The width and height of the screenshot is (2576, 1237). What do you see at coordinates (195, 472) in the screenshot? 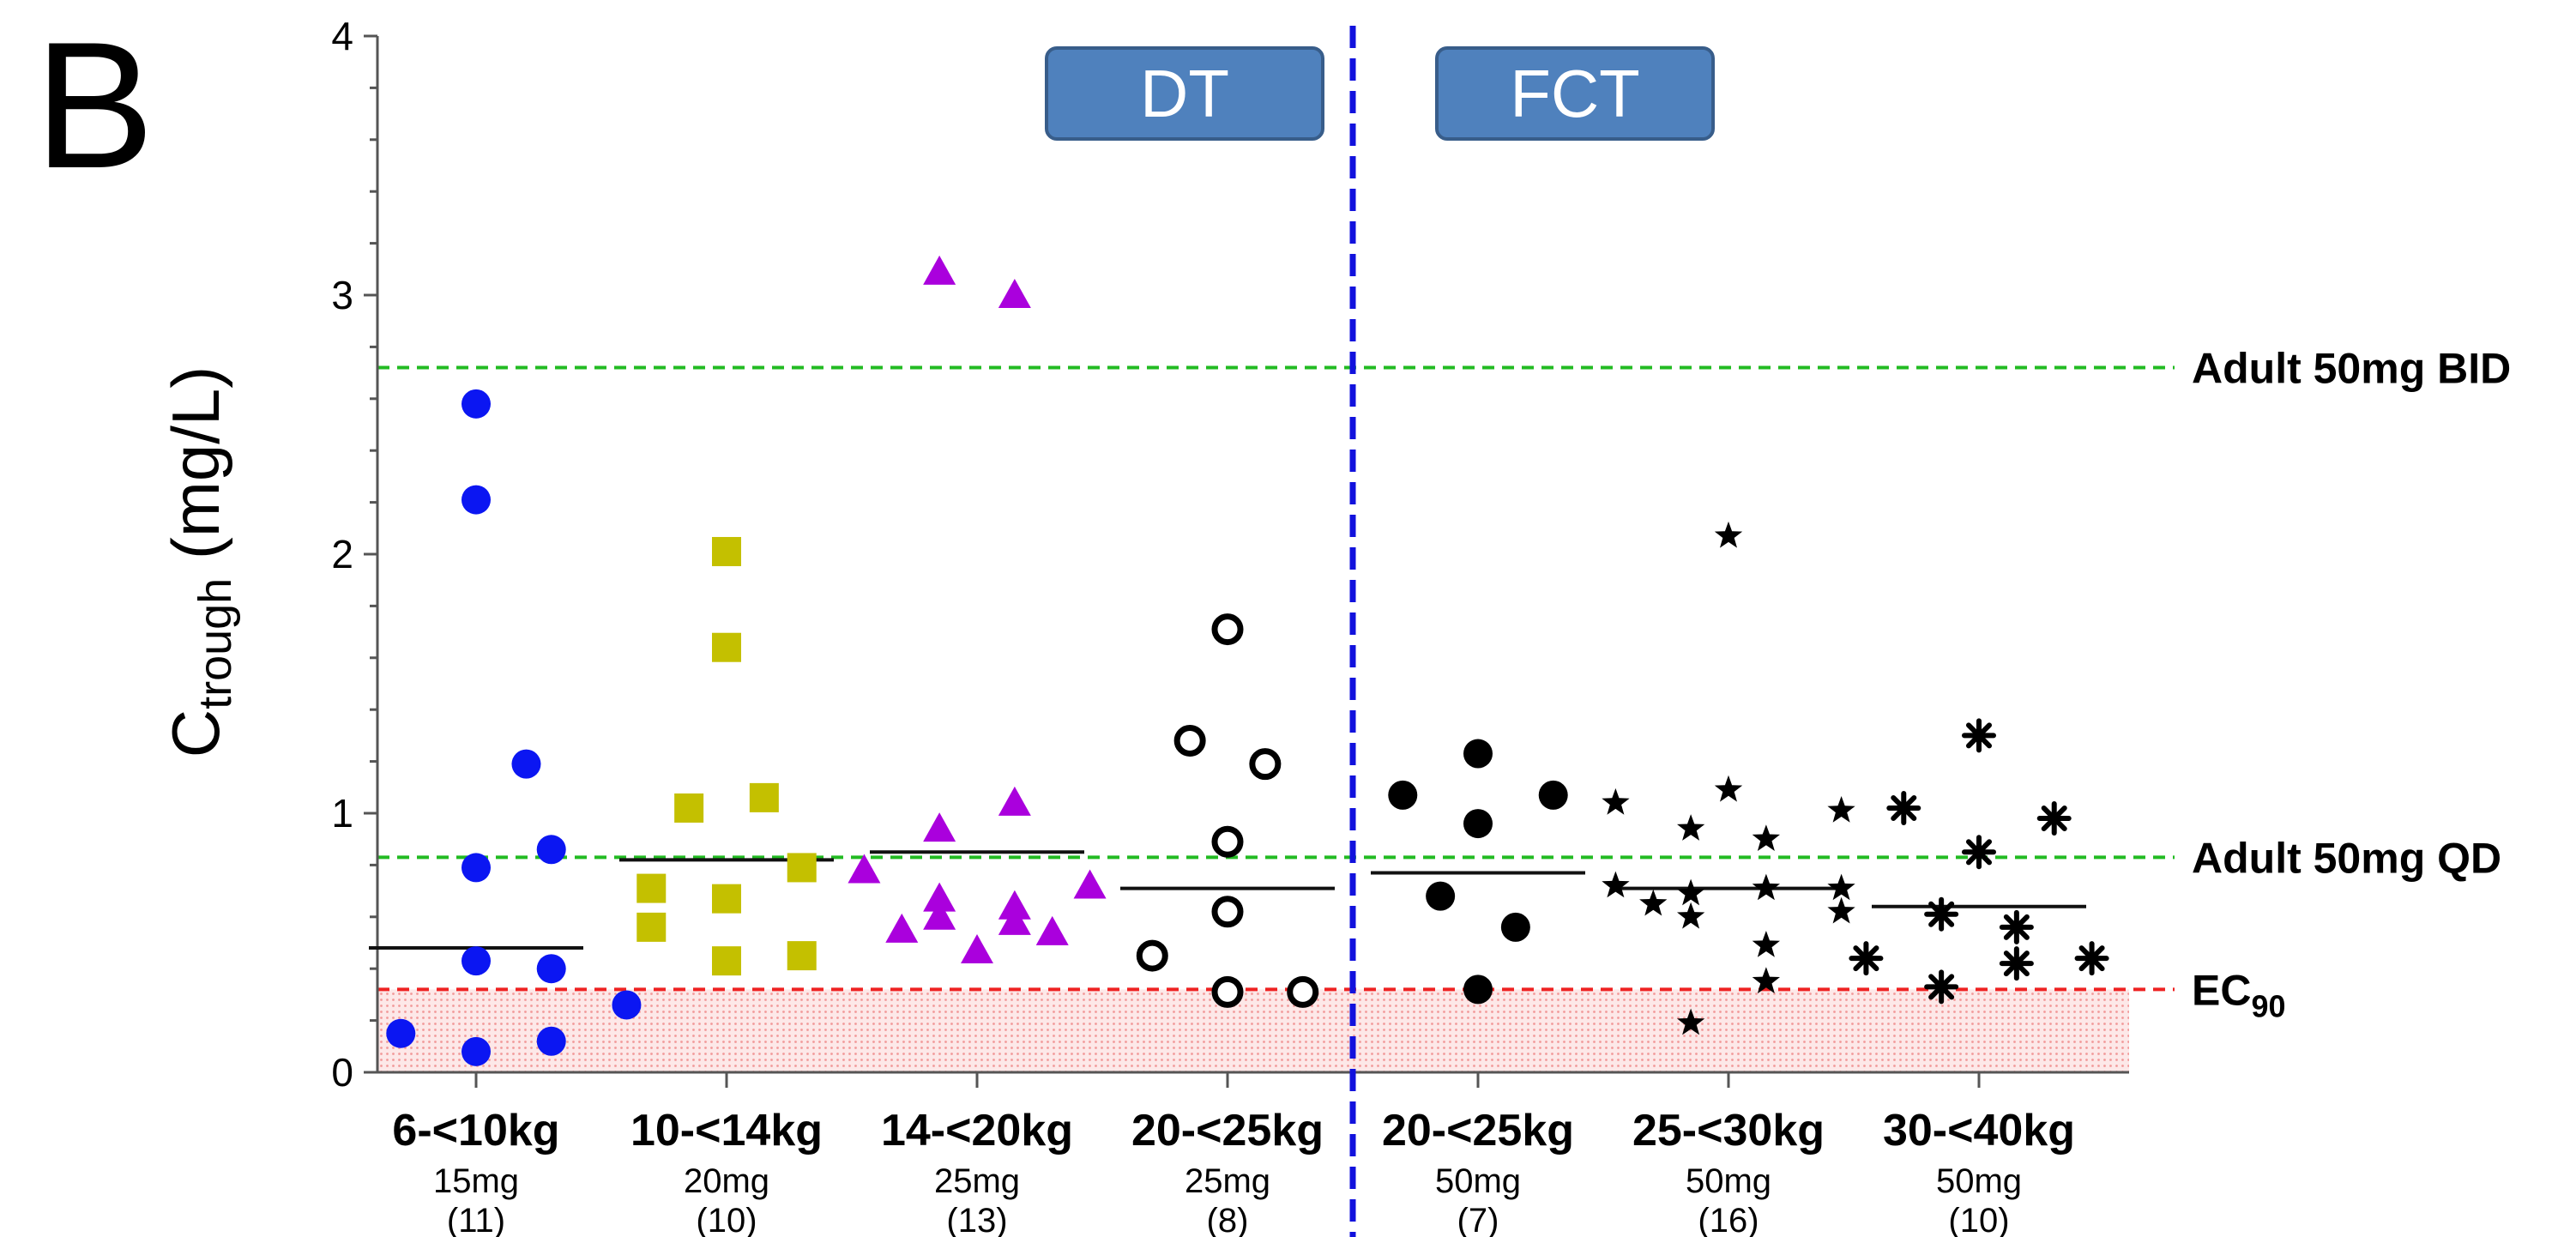
I see `y-axis-label-unit: (mg/L)` at bounding box center [195, 472].